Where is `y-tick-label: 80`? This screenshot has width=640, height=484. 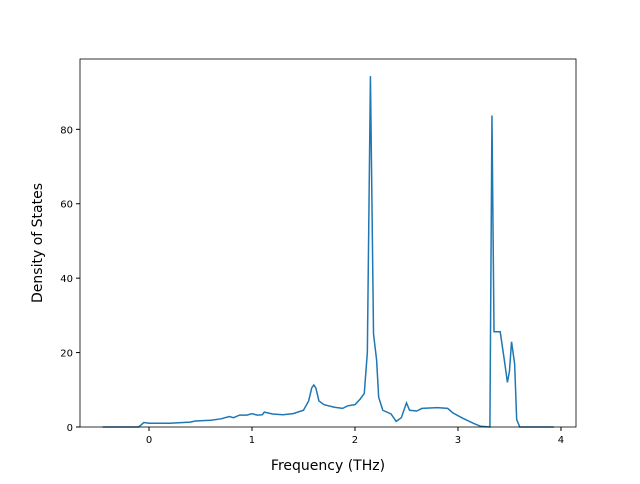
y-tick-label: 80 is located at coordinates (66, 130).